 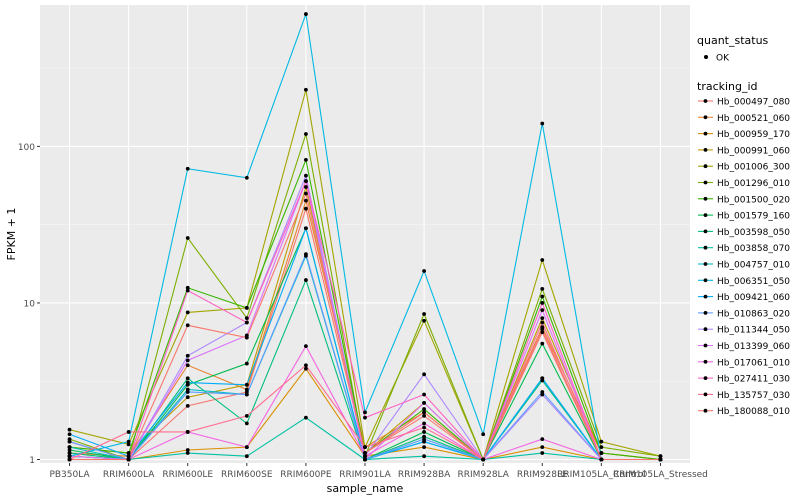 I want to click on legend-label: Hb_135757_030, so click(x=753, y=396).